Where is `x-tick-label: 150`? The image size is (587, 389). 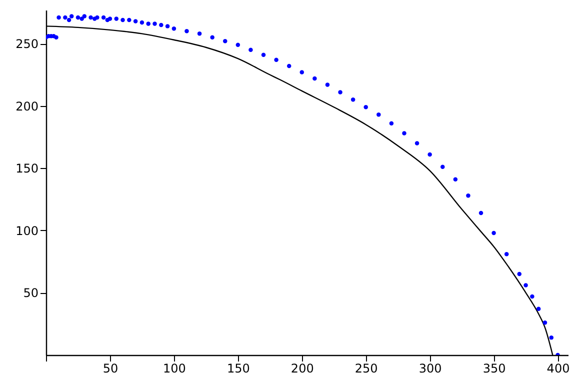
x-tick-label: 150 is located at coordinates (238, 369).